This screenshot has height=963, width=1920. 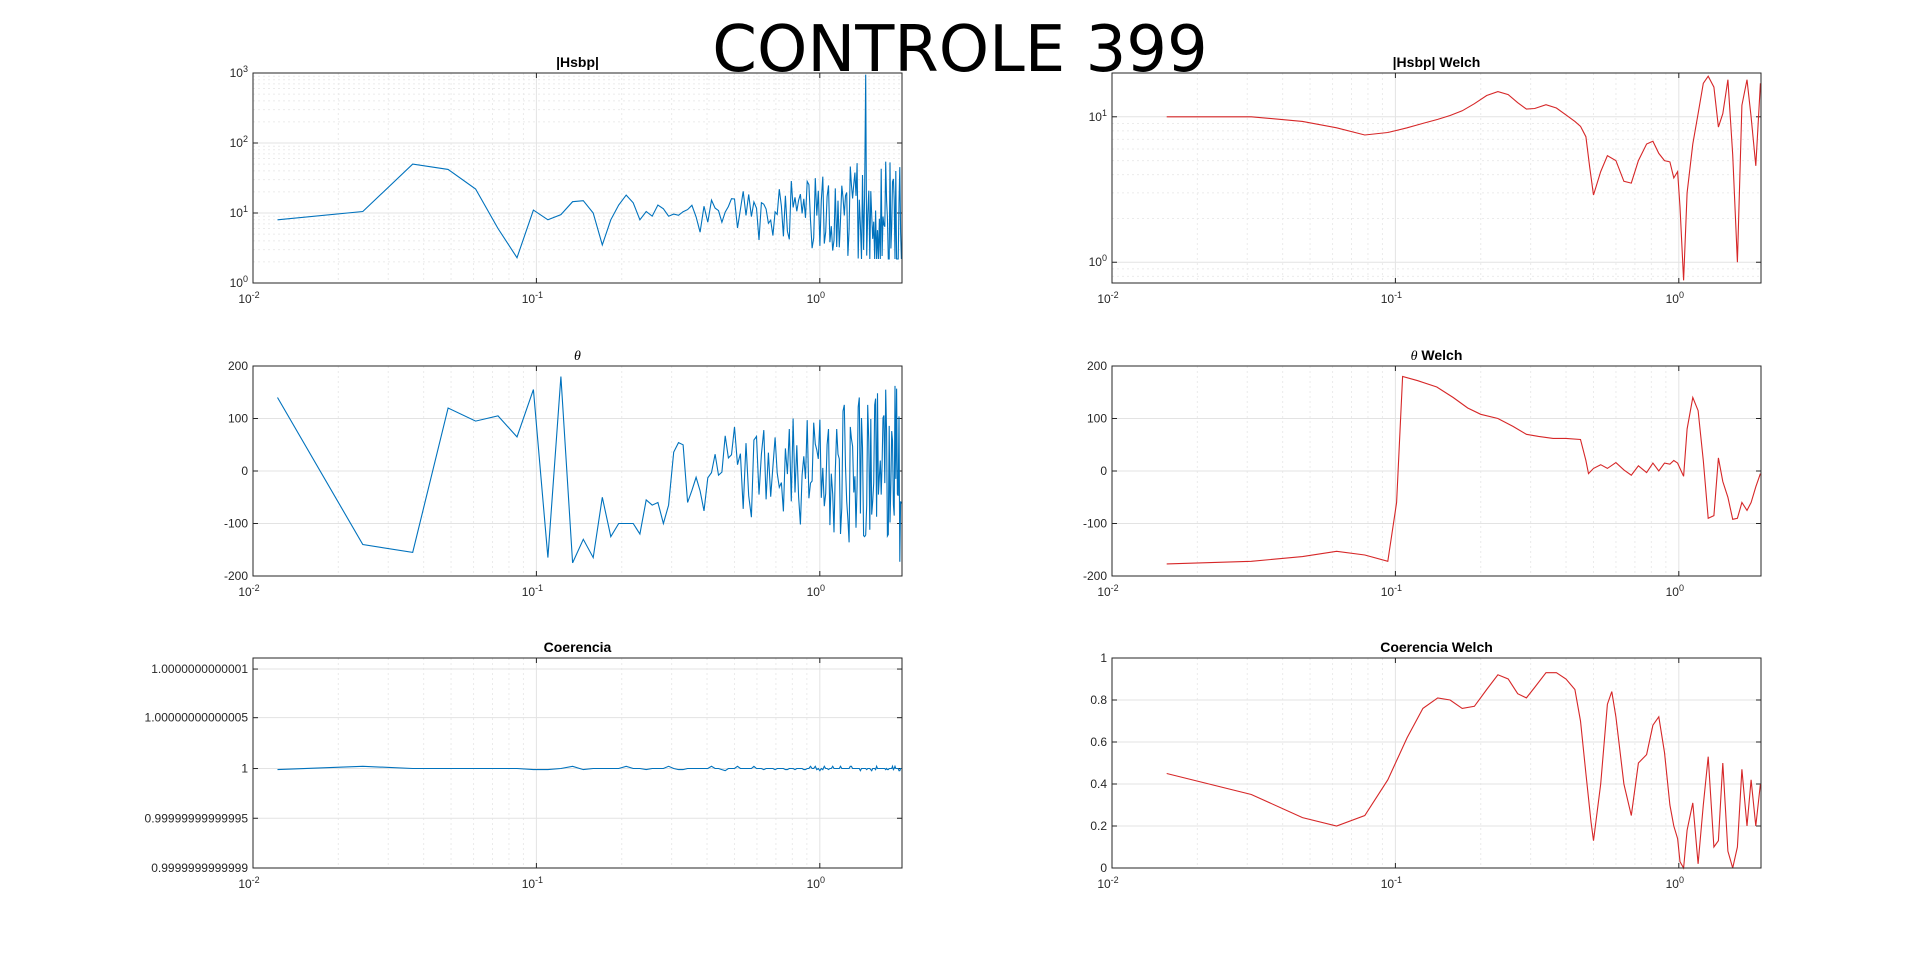 I want to click on y-tick-label: 0.99999999999995, so click(x=197, y=818).